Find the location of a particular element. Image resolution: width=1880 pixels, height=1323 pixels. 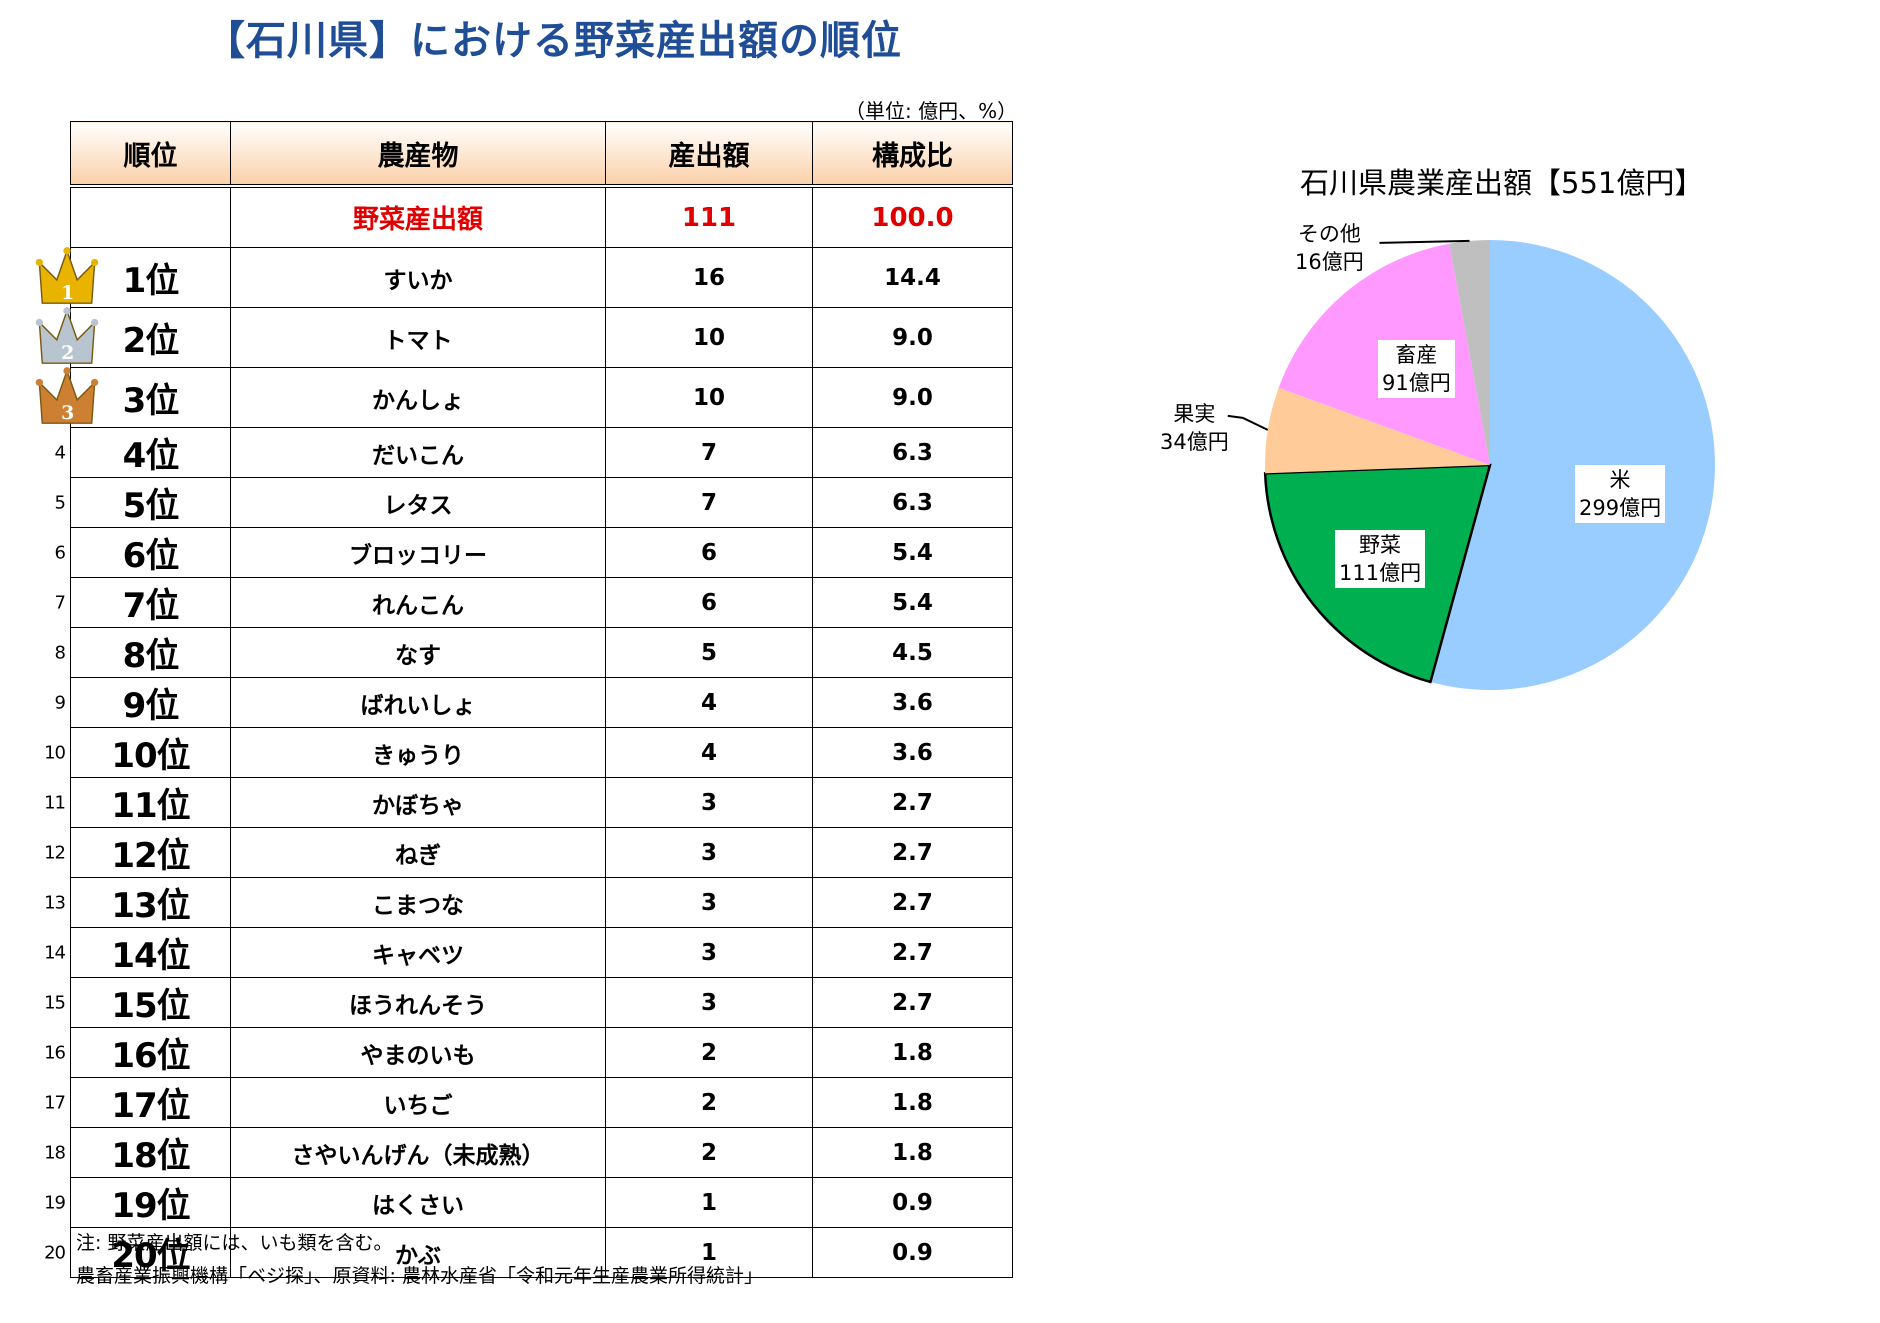

row-number: 4 is located at coordinates (60, 452).